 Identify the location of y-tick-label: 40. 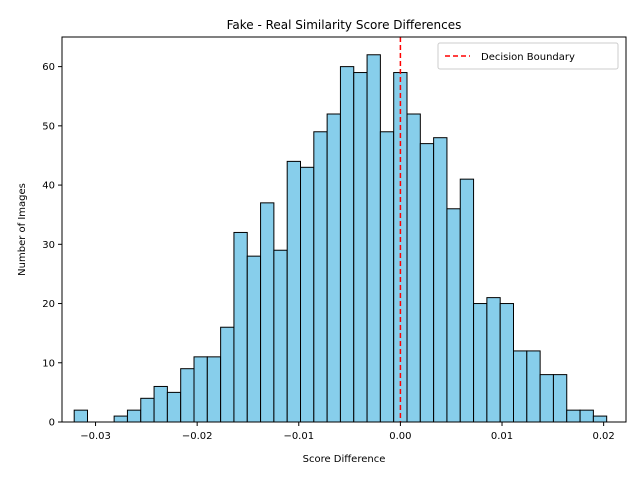
(48, 186).